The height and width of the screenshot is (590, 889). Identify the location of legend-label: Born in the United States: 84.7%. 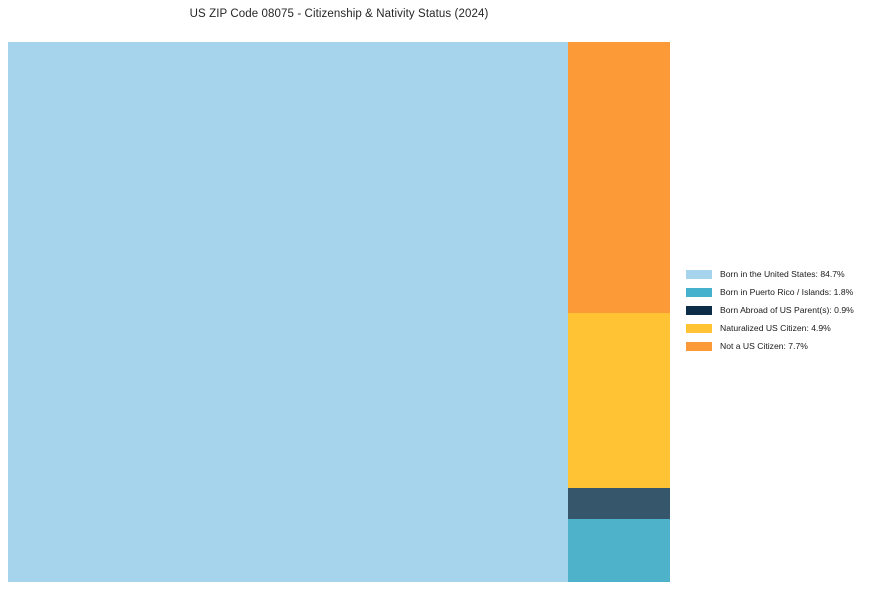
(782, 274).